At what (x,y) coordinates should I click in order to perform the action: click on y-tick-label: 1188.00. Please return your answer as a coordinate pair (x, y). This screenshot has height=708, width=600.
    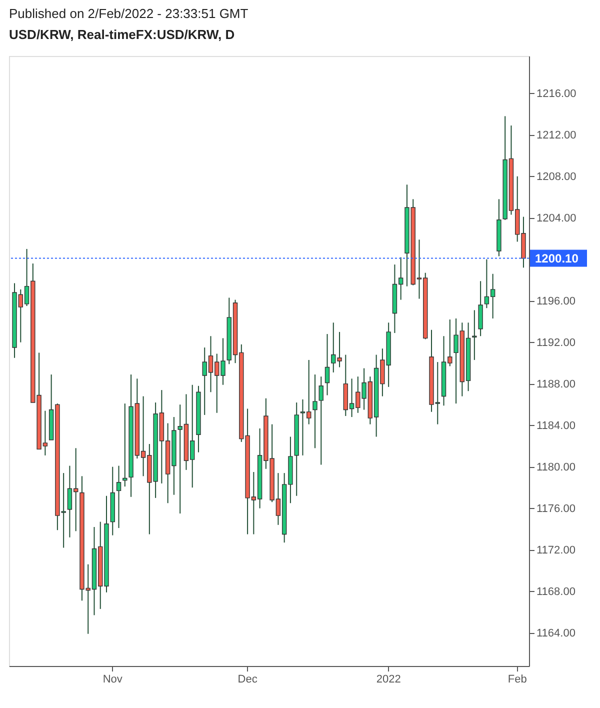
    Looking at the image, I should click on (556, 384).